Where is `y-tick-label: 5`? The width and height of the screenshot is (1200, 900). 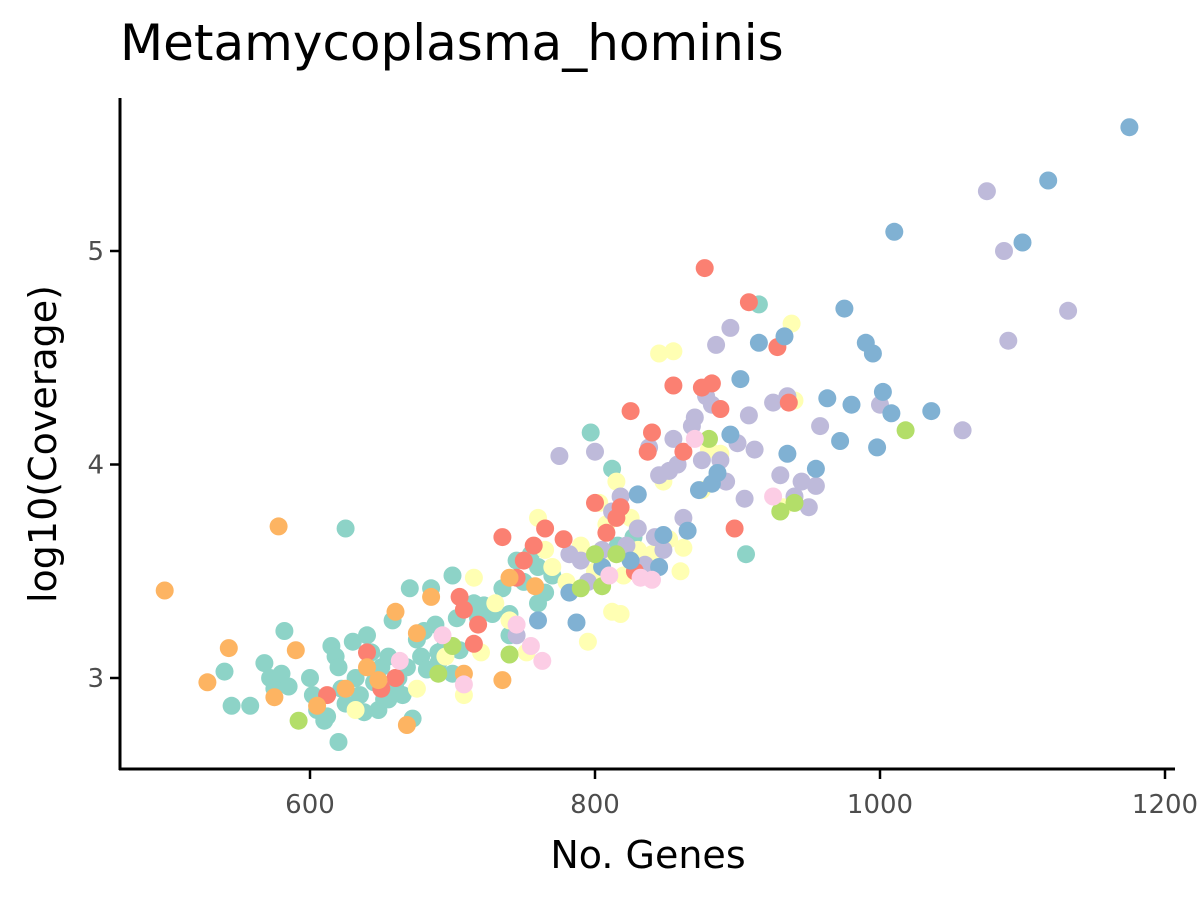 y-tick-label: 5 is located at coordinates (95, 252).